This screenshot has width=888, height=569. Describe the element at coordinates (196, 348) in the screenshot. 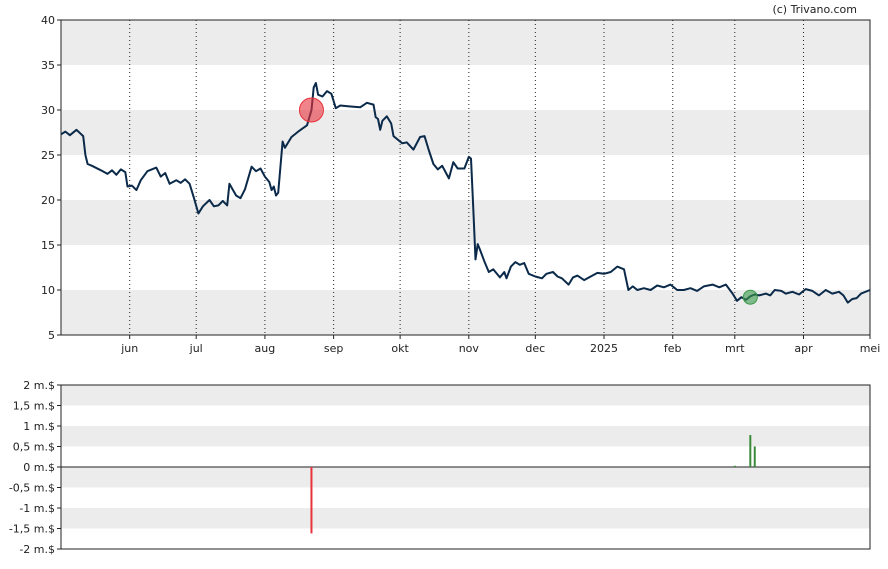

I see `x-tick-label: jul` at that location.